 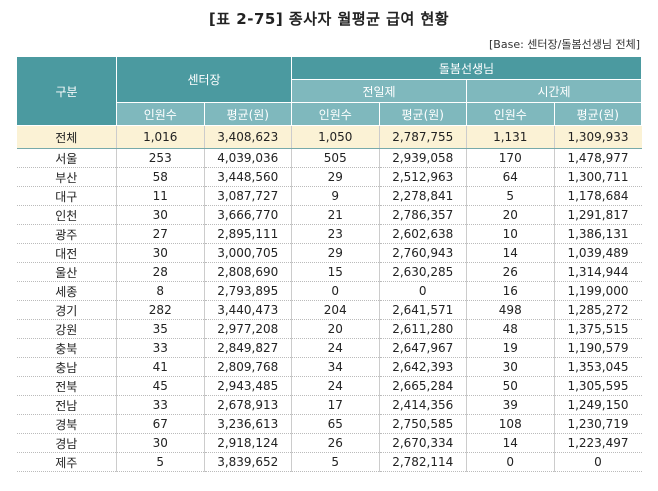 What do you see at coordinates (247, 177) in the screenshot?
I see `cell: 3,448,560` at bounding box center [247, 177].